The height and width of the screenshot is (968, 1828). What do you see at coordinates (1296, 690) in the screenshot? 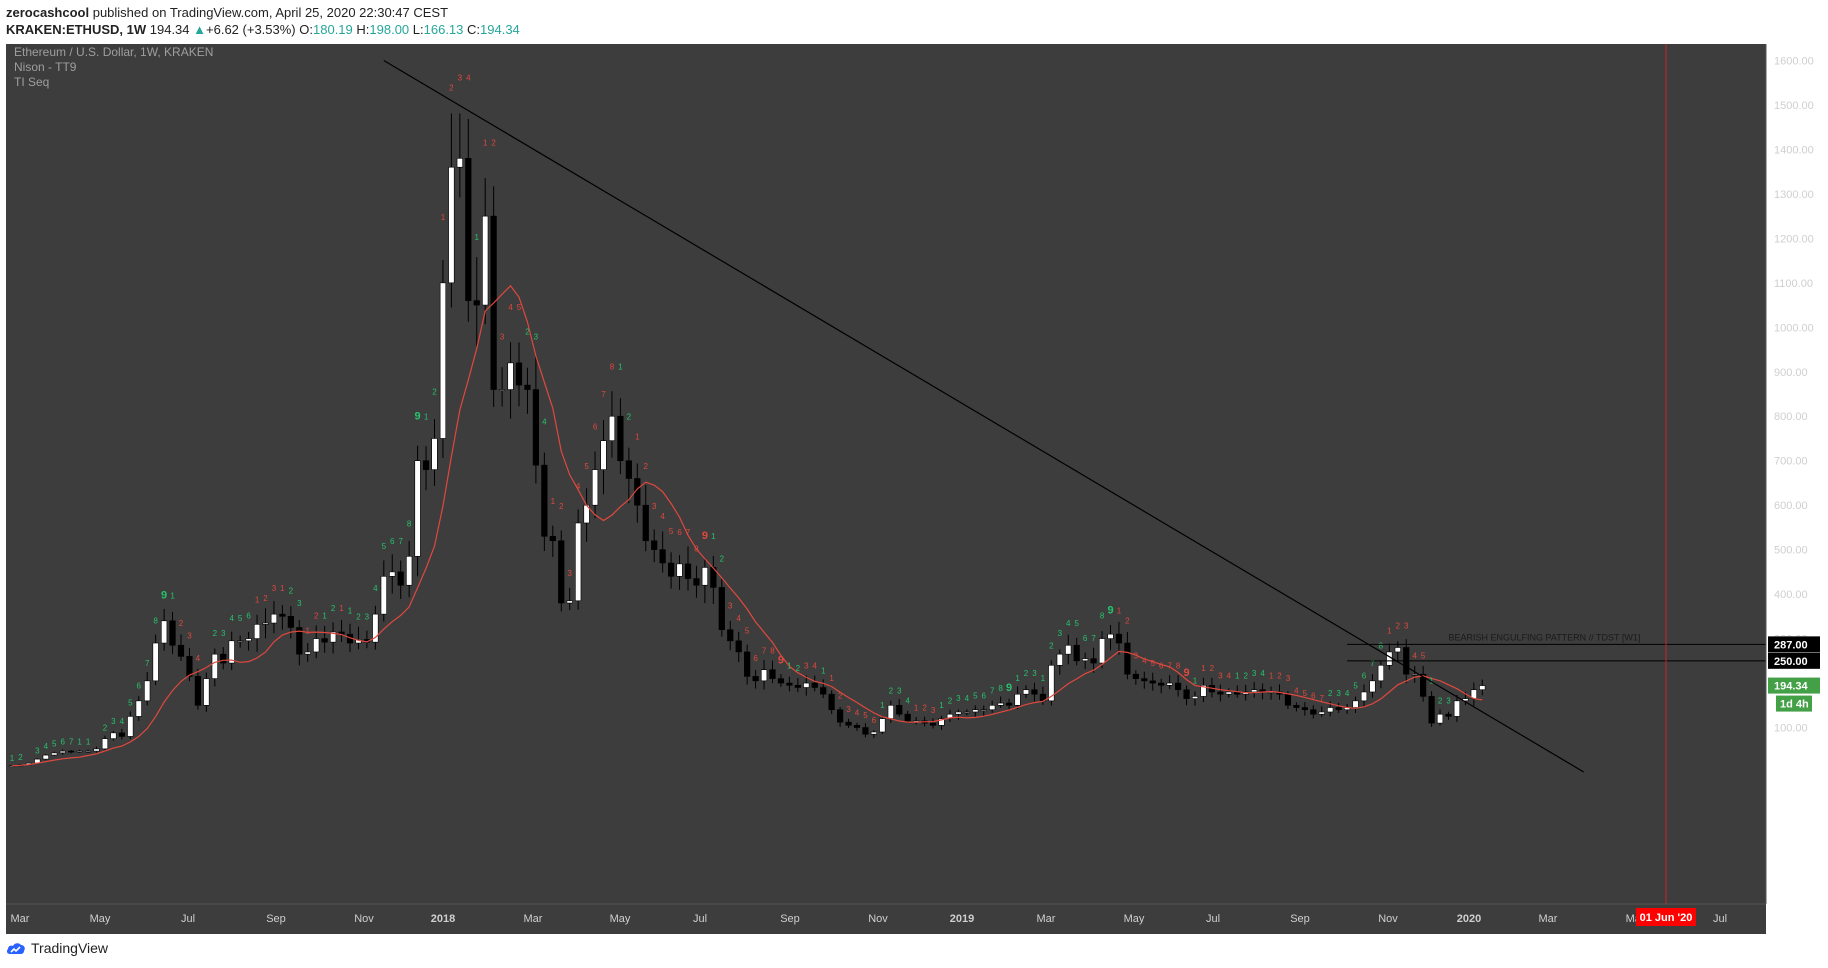
I see `seq-count-label: 4` at bounding box center [1296, 690].